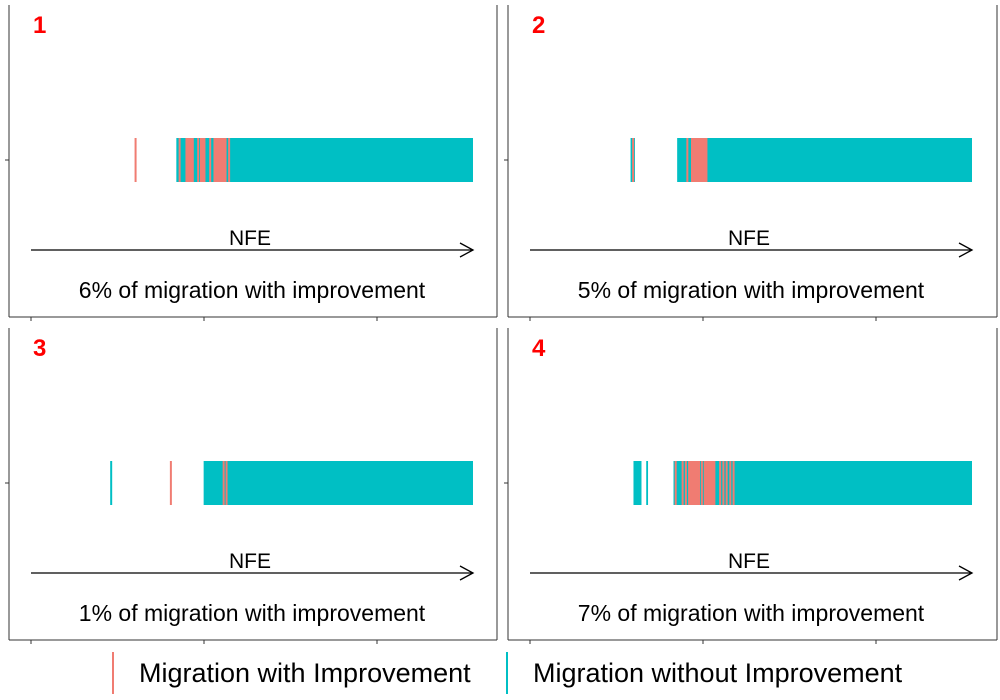  I want to click on panel-number: 1, so click(39, 25).